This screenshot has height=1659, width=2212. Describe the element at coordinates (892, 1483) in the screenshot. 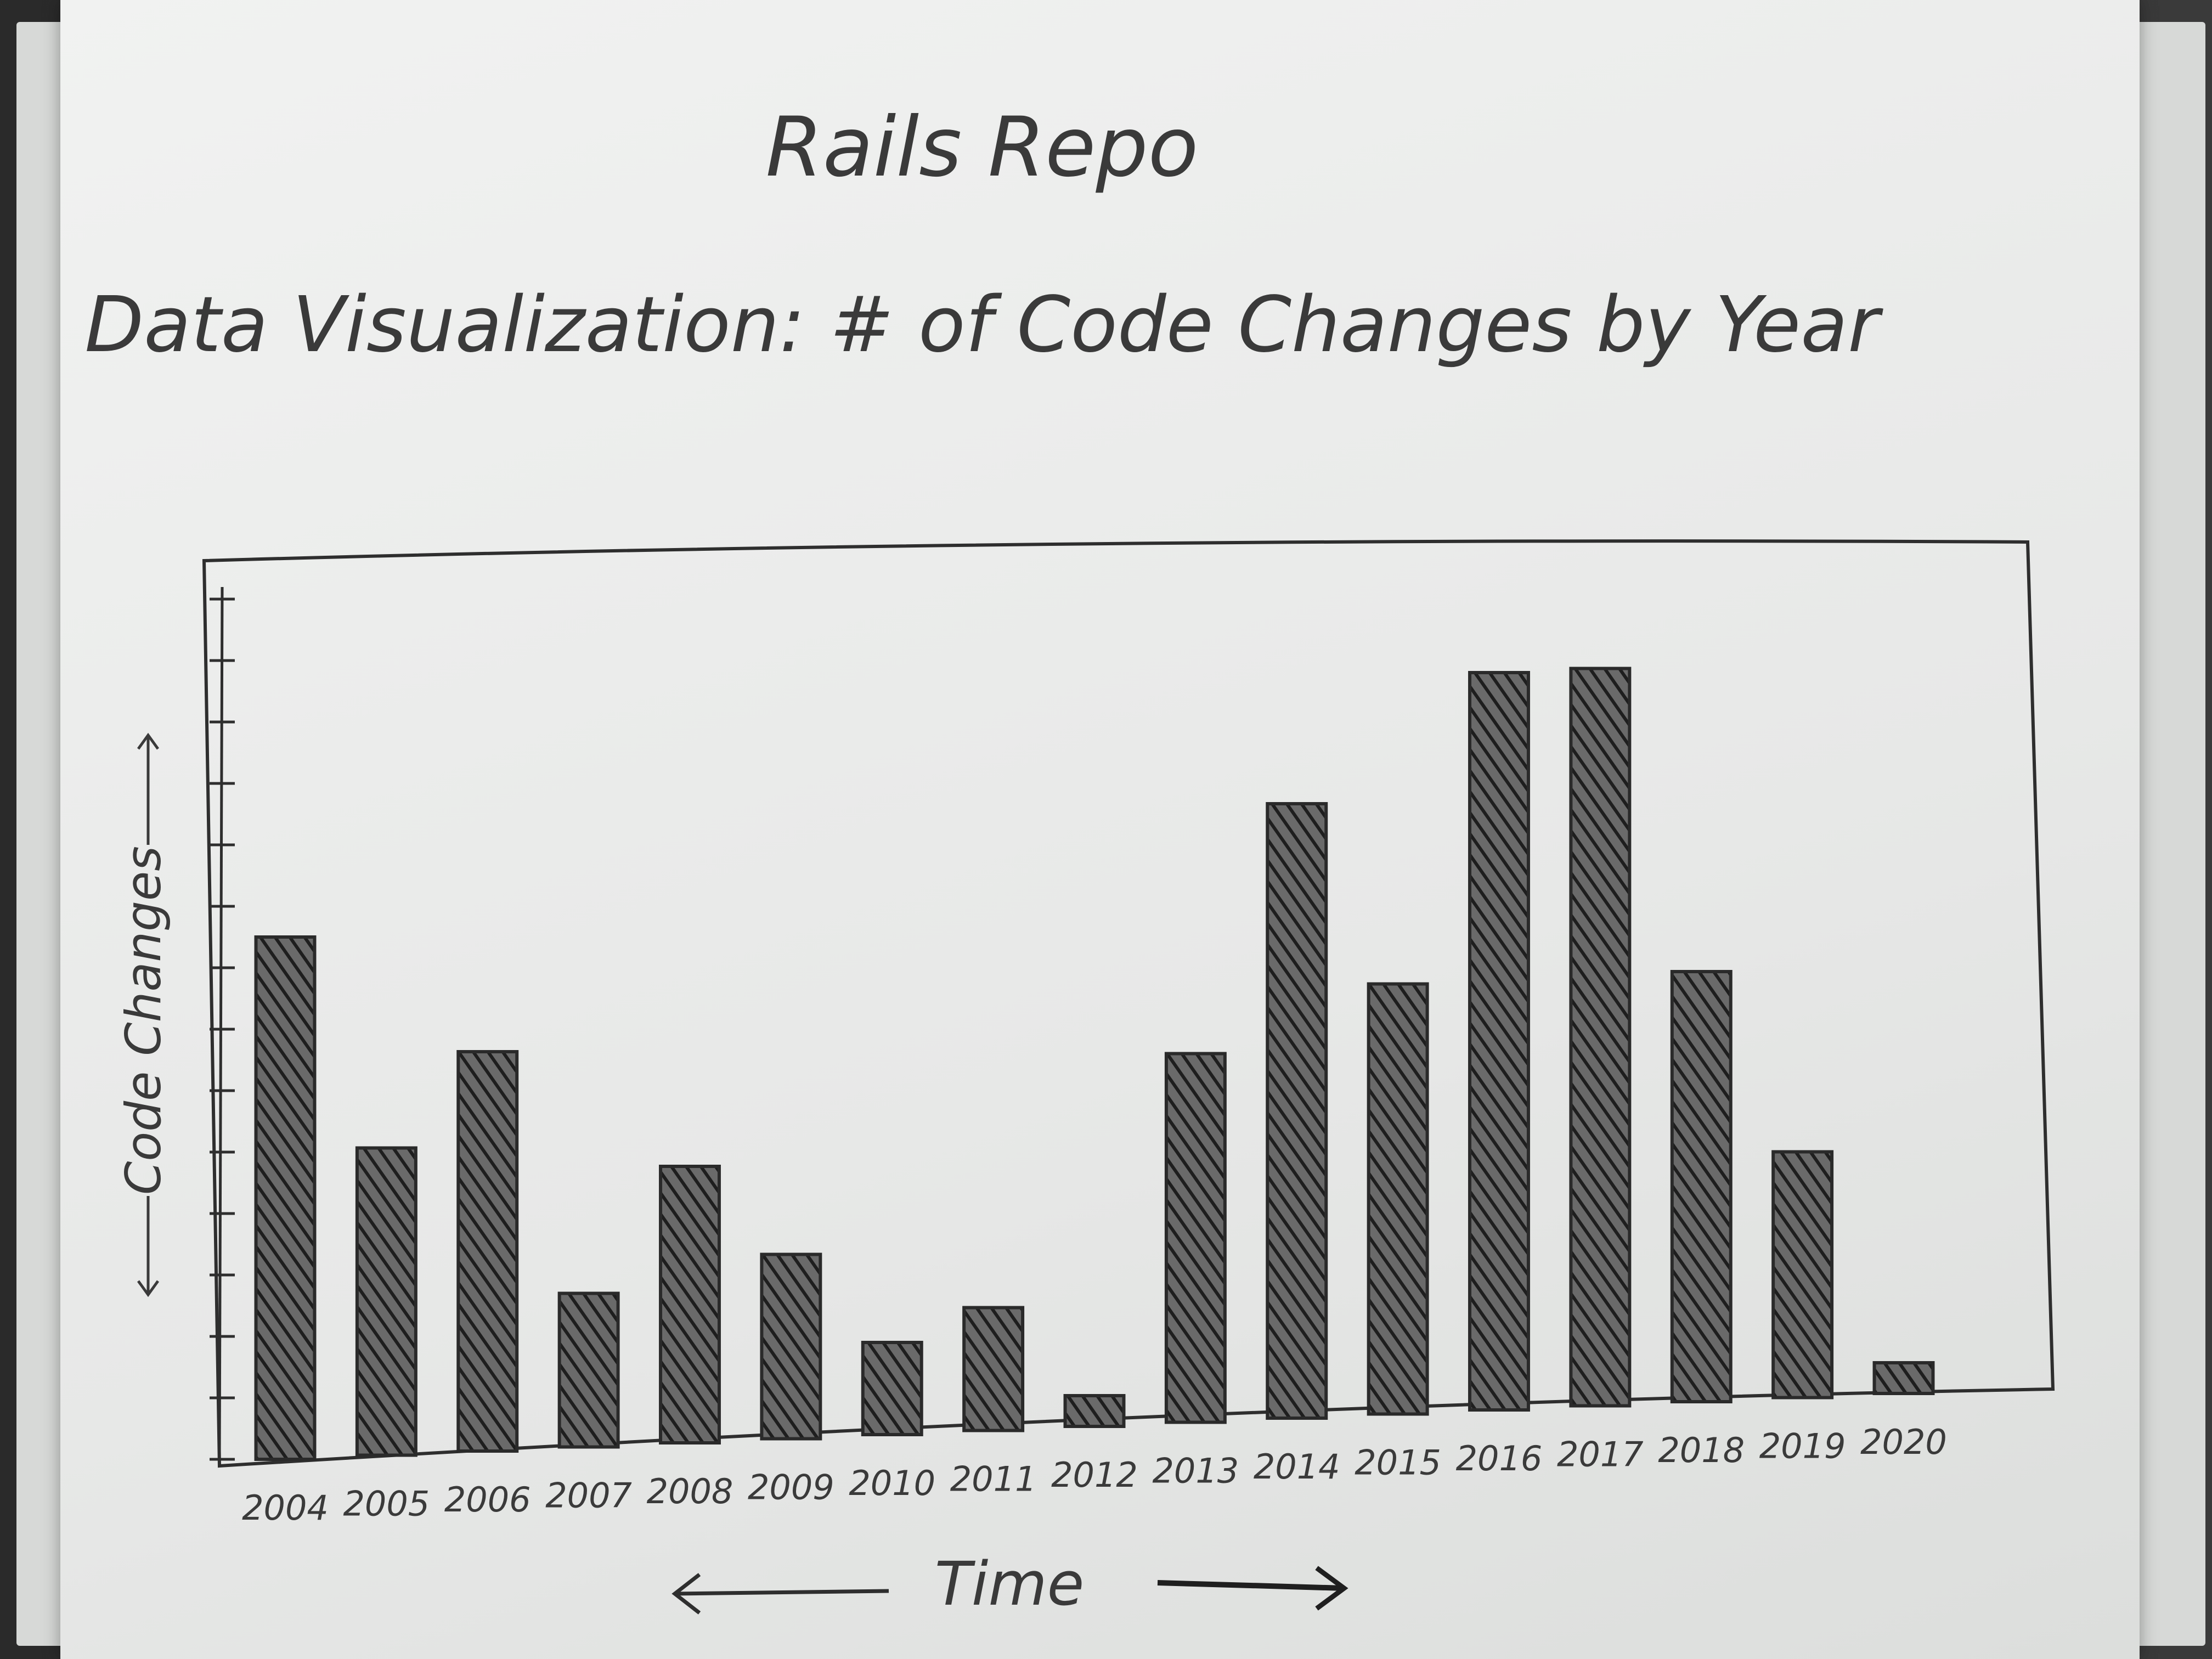

I see `x-tick-label: 2010` at that location.